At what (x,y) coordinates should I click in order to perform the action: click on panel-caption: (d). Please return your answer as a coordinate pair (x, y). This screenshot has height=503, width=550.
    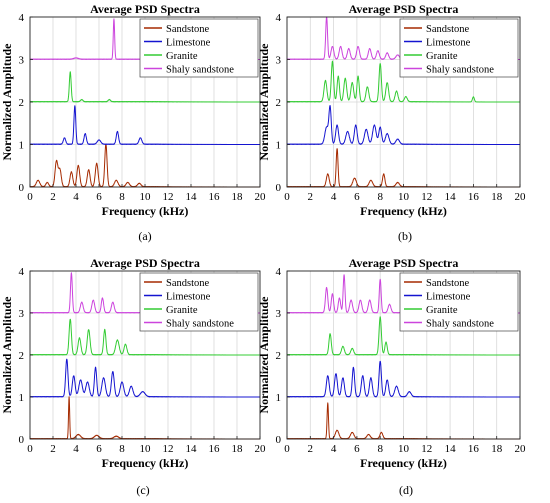
    Looking at the image, I should click on (406, 490).